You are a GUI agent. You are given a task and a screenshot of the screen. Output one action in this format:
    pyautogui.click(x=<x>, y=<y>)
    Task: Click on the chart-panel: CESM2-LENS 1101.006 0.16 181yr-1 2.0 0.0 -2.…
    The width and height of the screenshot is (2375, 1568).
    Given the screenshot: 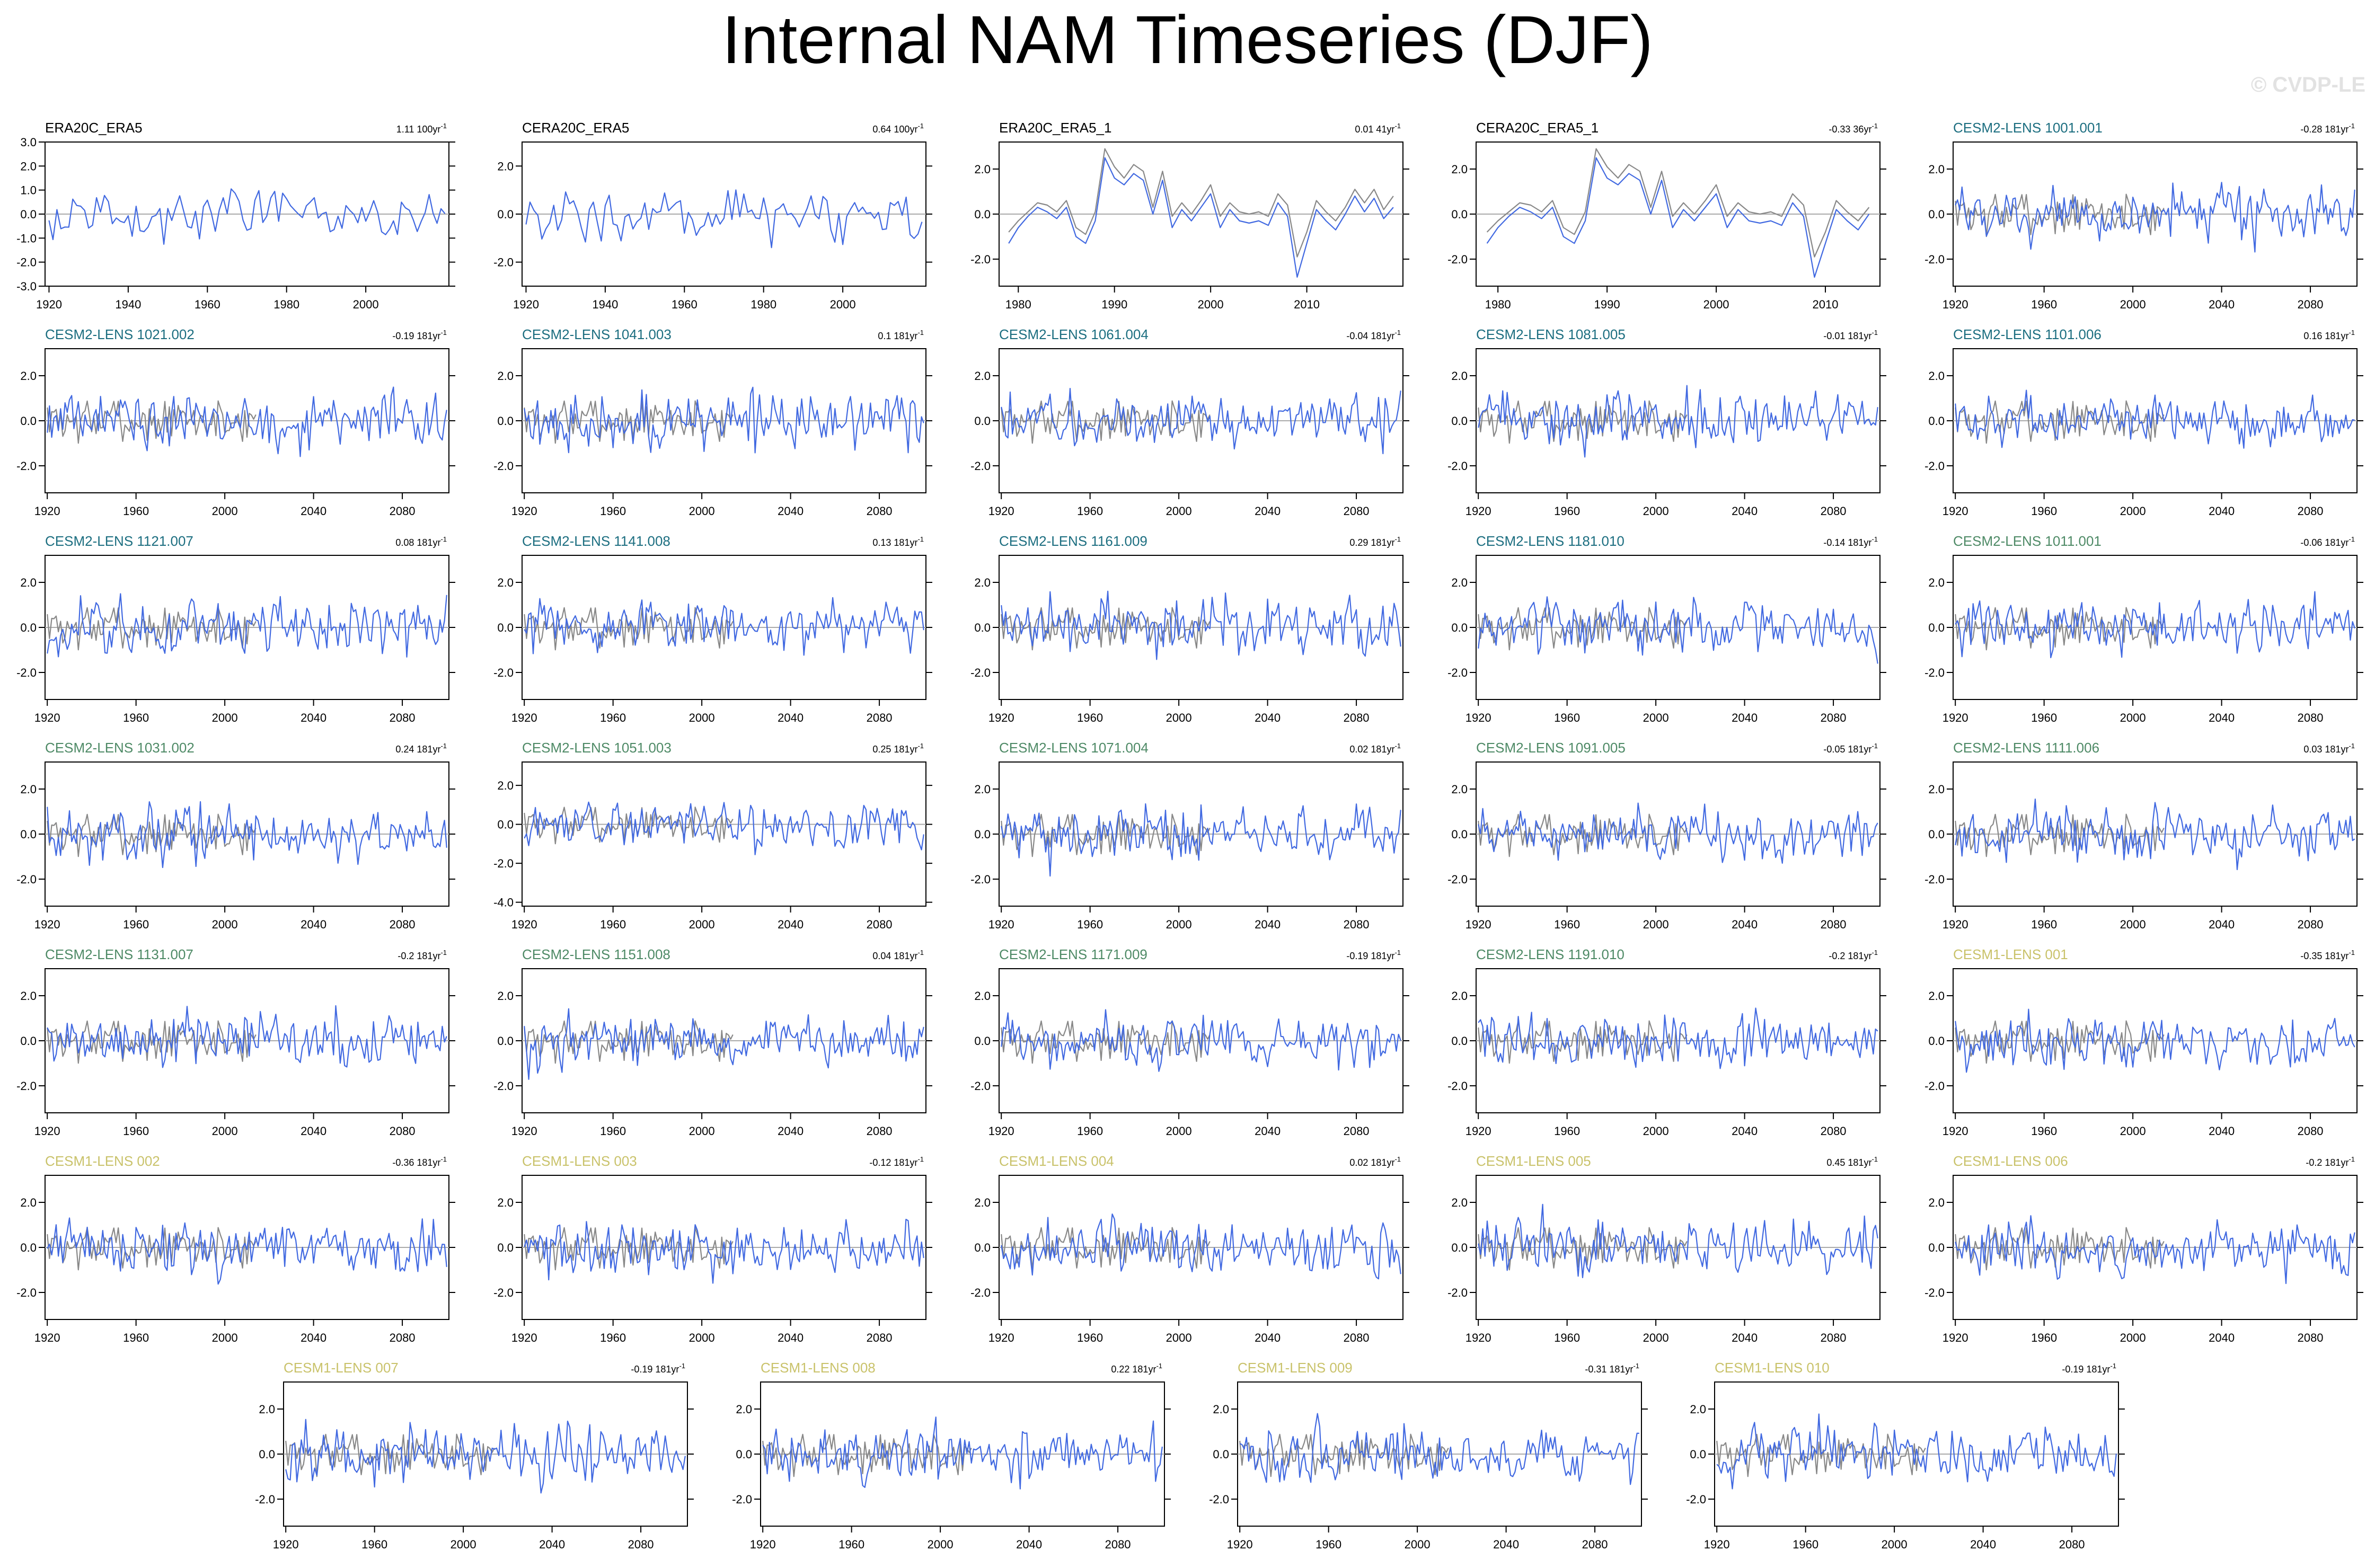 What is the action you would take?
    pyautogui.click(x=2144, y=422)
    